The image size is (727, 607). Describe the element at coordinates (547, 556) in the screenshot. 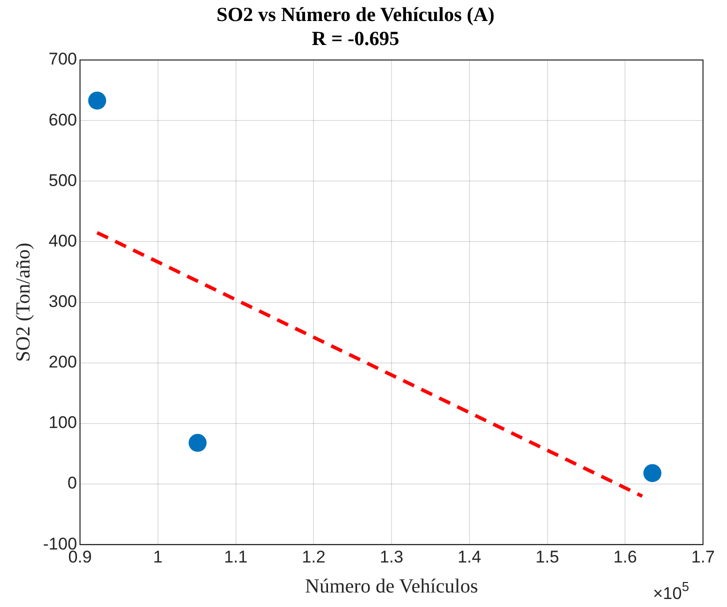

I see `x-tick-label: 1.5` at that location.